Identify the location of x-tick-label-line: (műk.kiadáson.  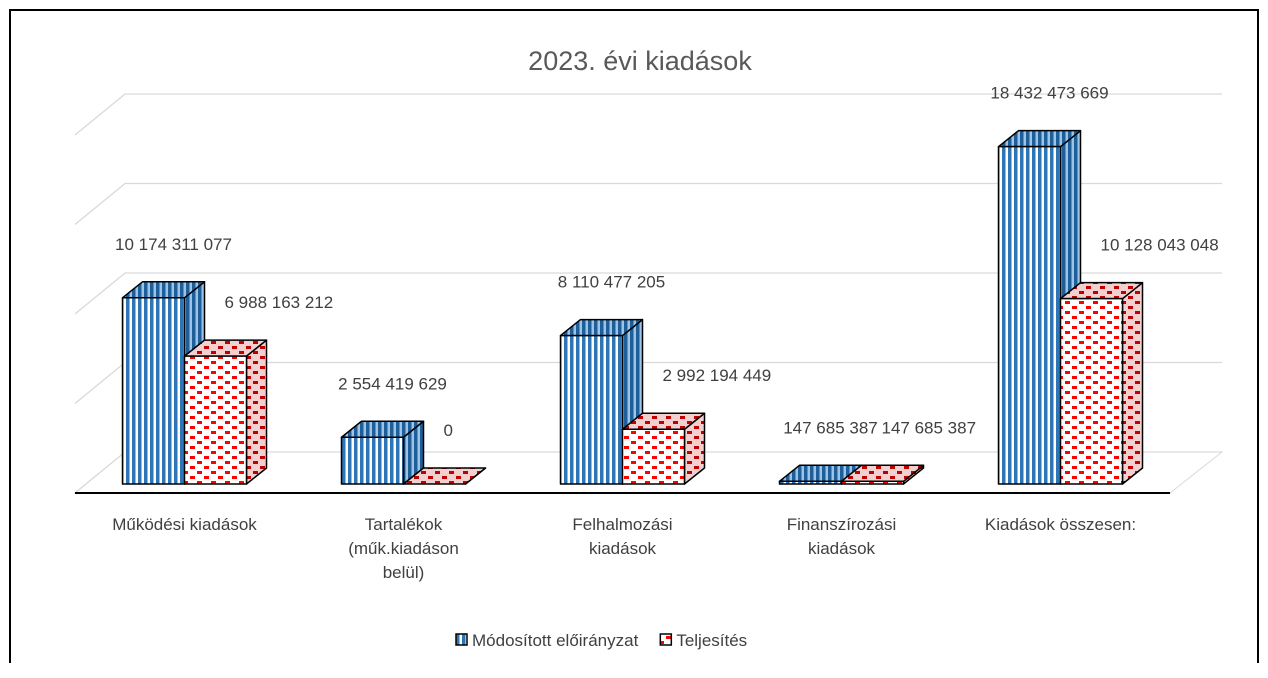
(403, 548).